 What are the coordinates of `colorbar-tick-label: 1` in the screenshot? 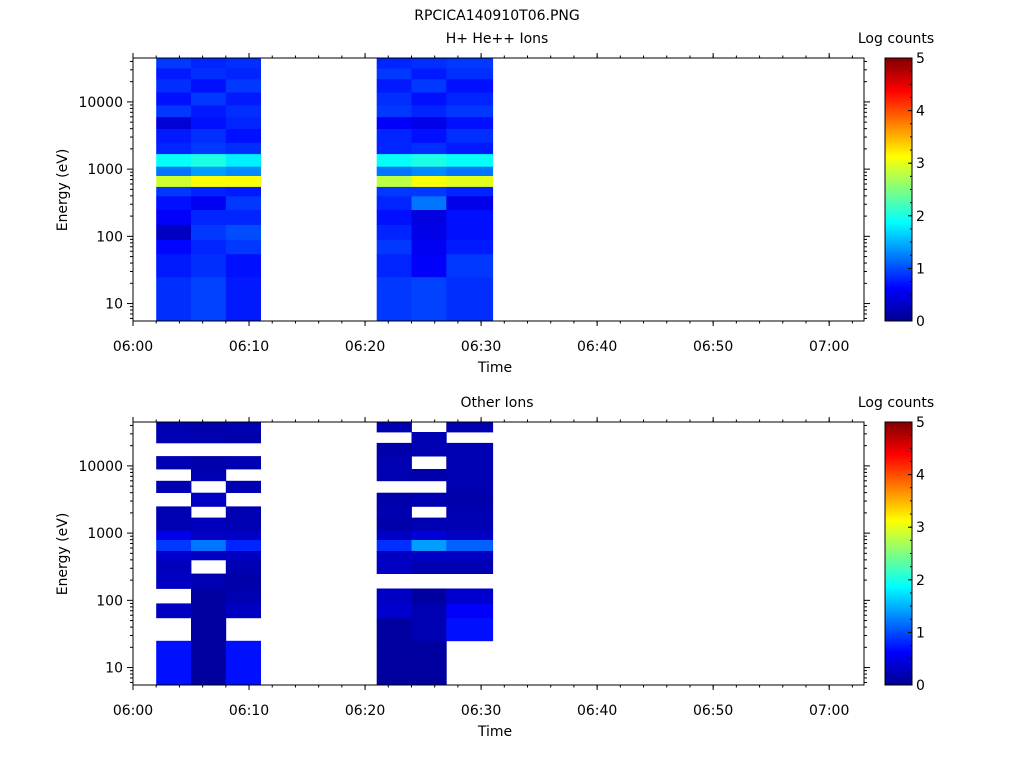 It's located at (920, 633).